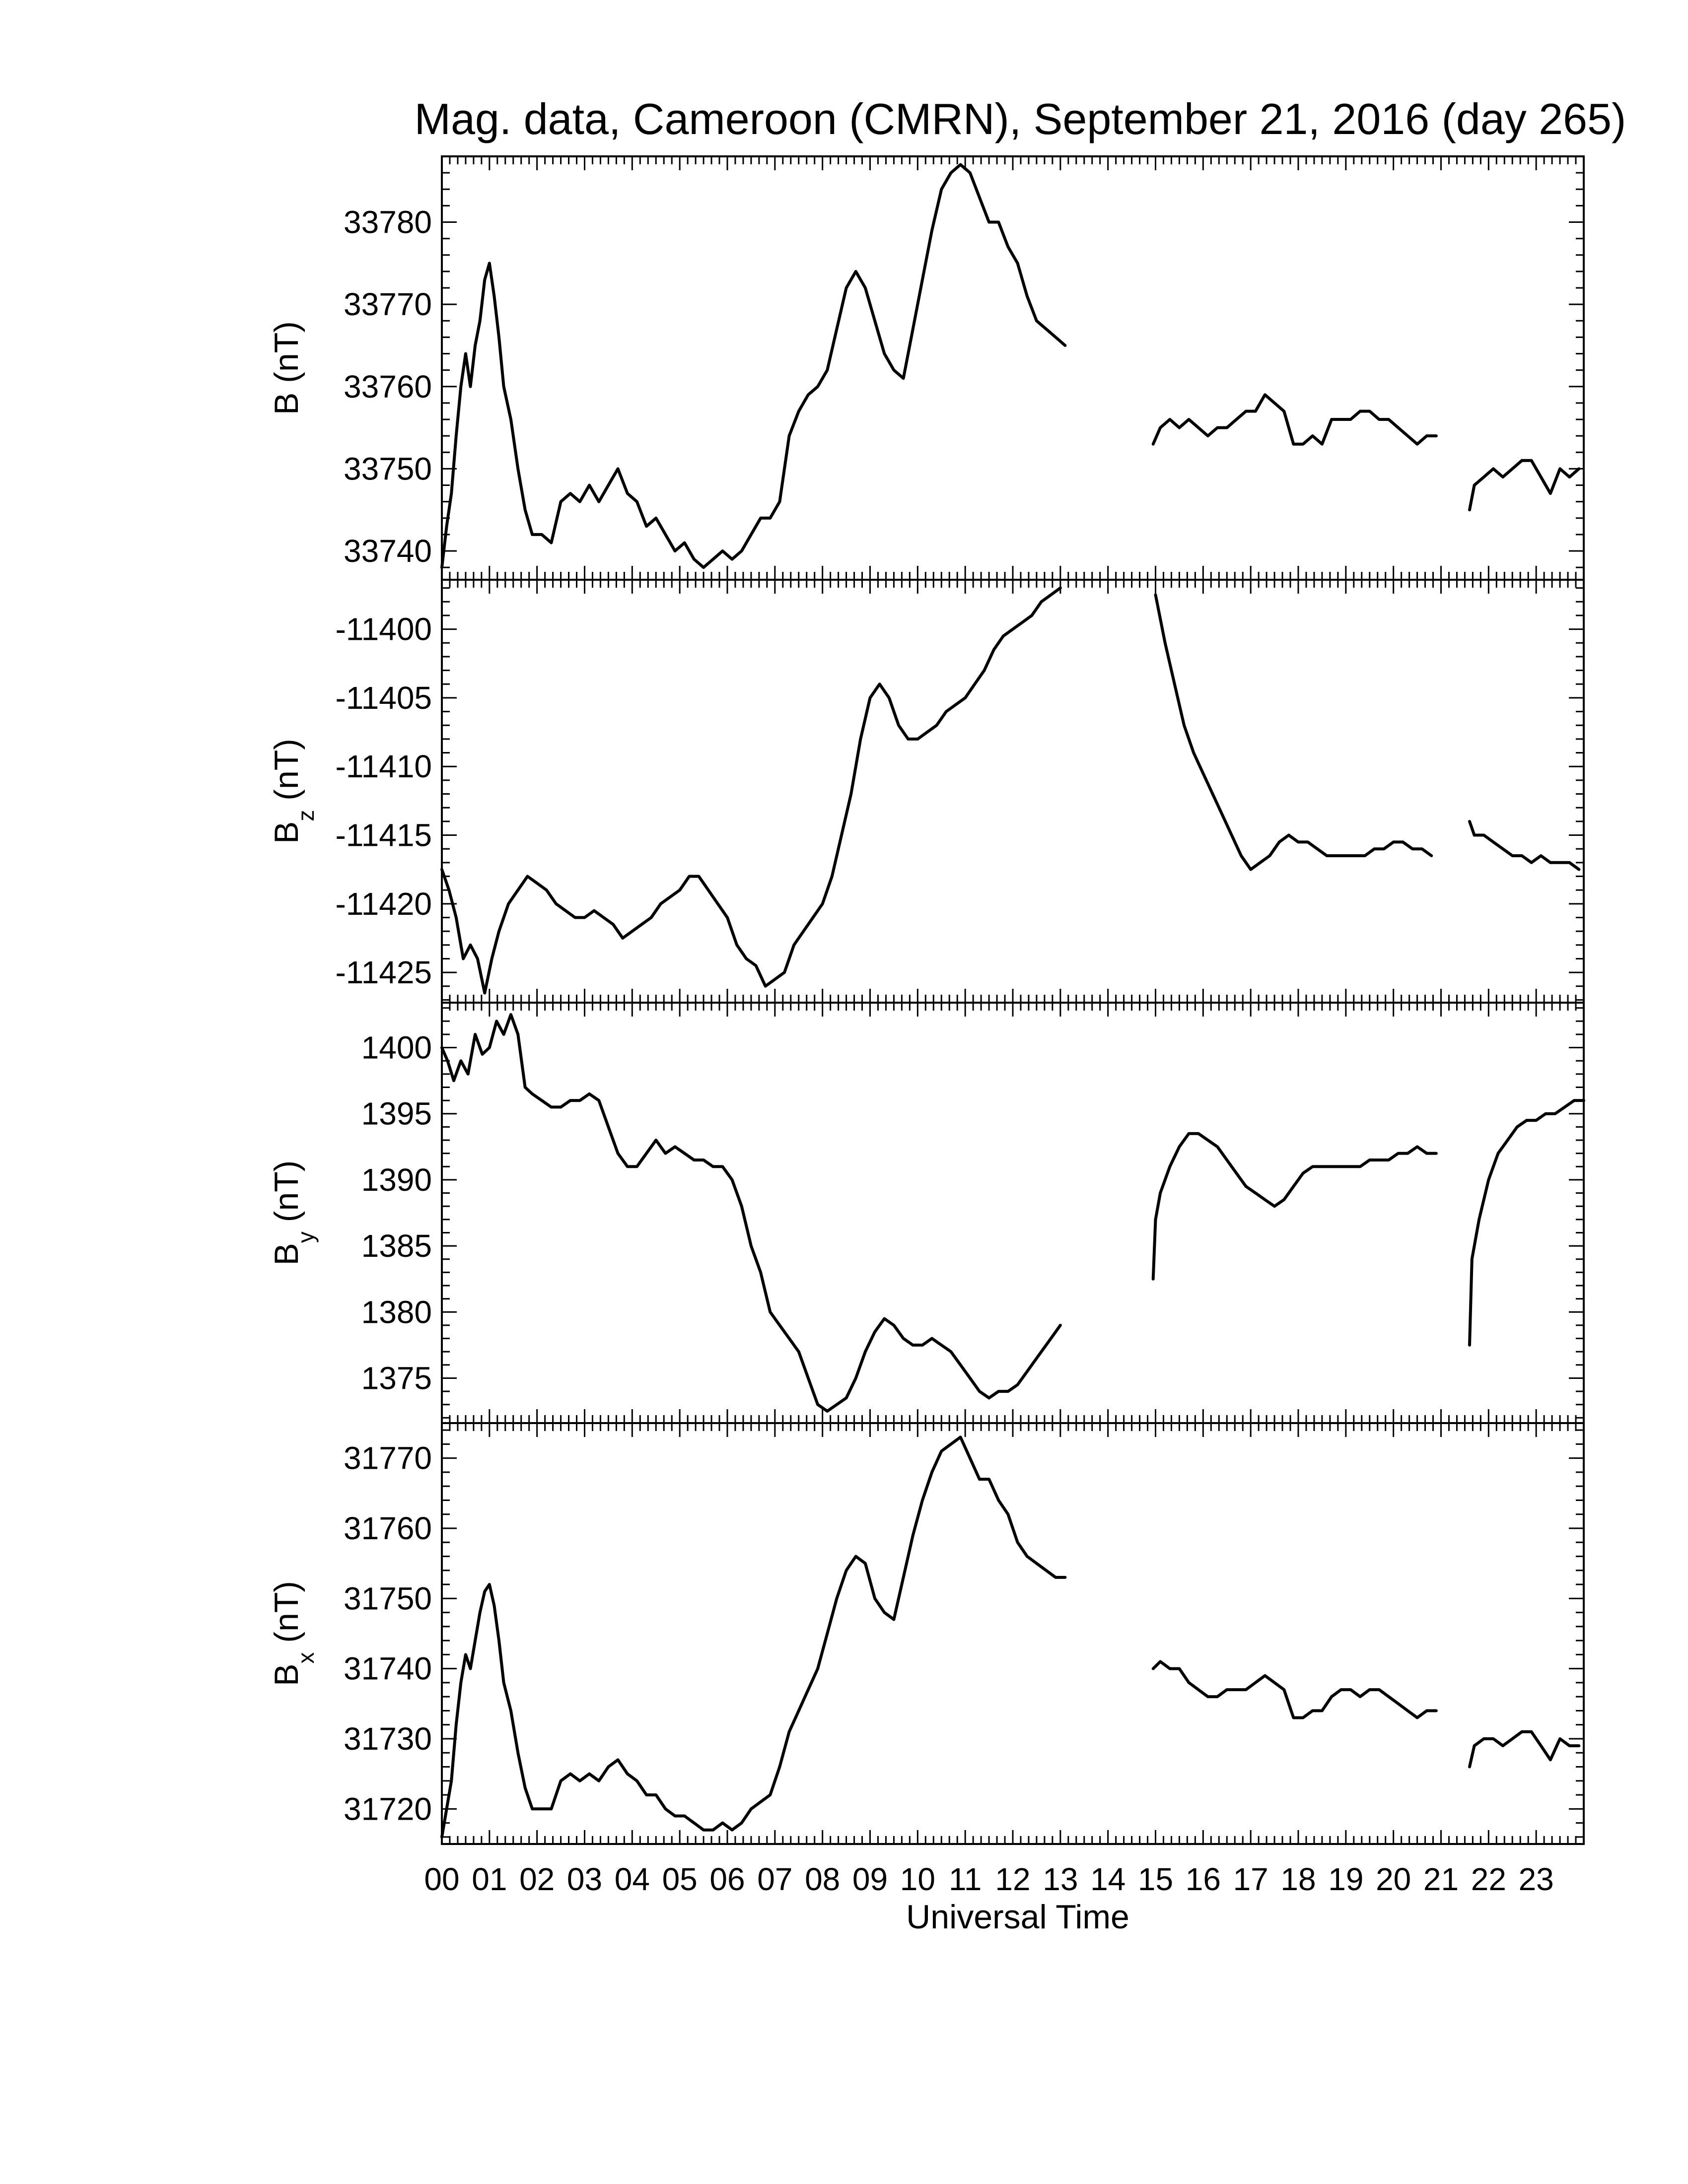 The width and height of the screenshot is (1688, 2184). Describe the element at coordinates (388, 1669) in the screenshot. I see `y-tick-label: 31740` at that location.